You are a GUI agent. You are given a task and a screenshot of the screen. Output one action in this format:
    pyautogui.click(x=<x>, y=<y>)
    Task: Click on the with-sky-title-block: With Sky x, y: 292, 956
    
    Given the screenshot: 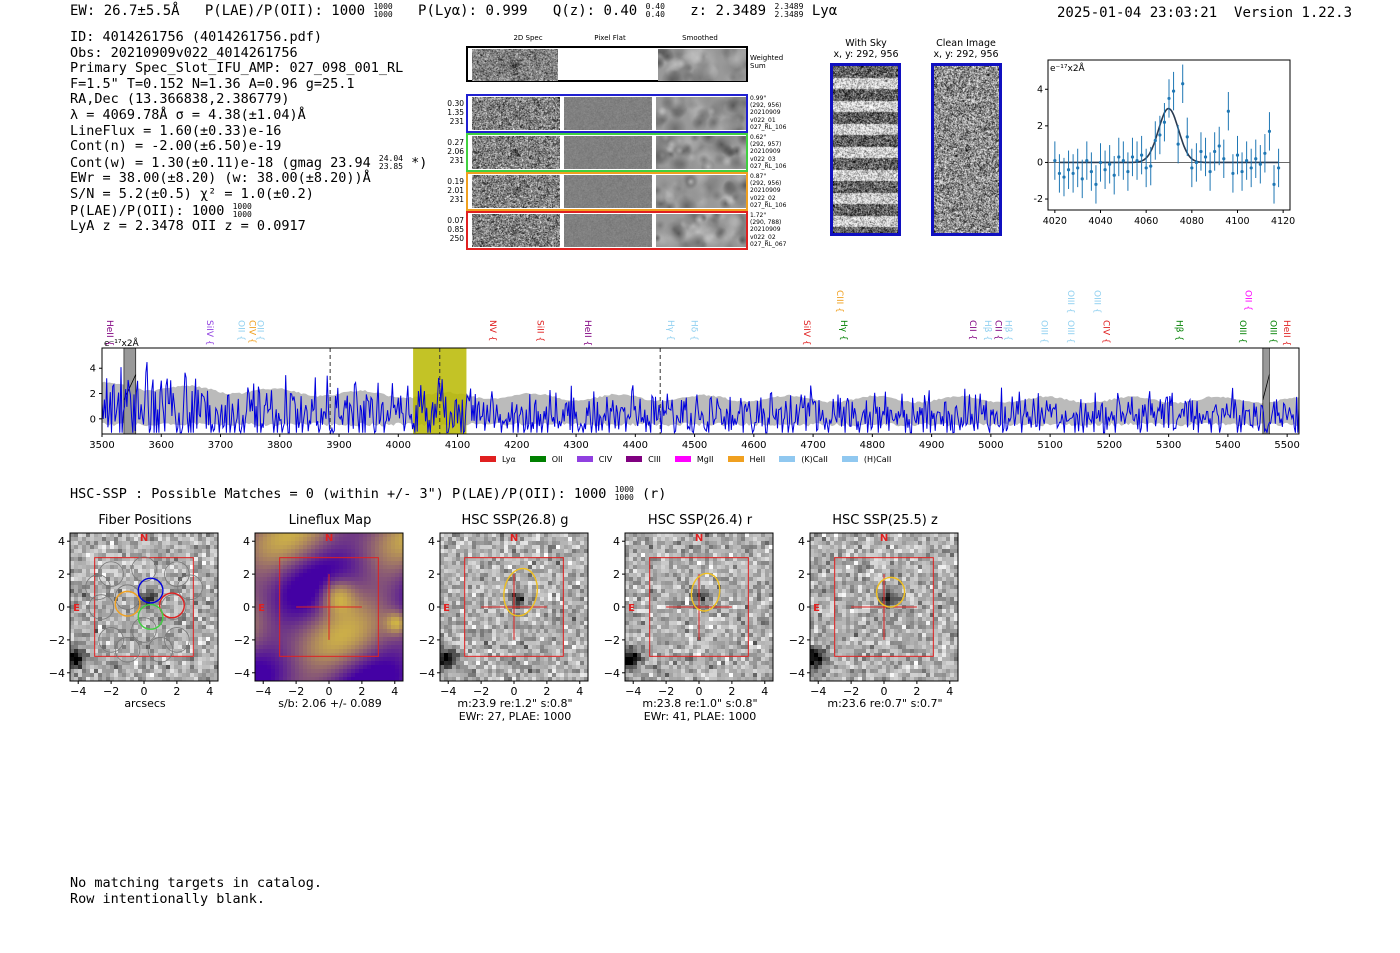 What is the action you would take?
    pyautogui.click(x=866, y=49)
    